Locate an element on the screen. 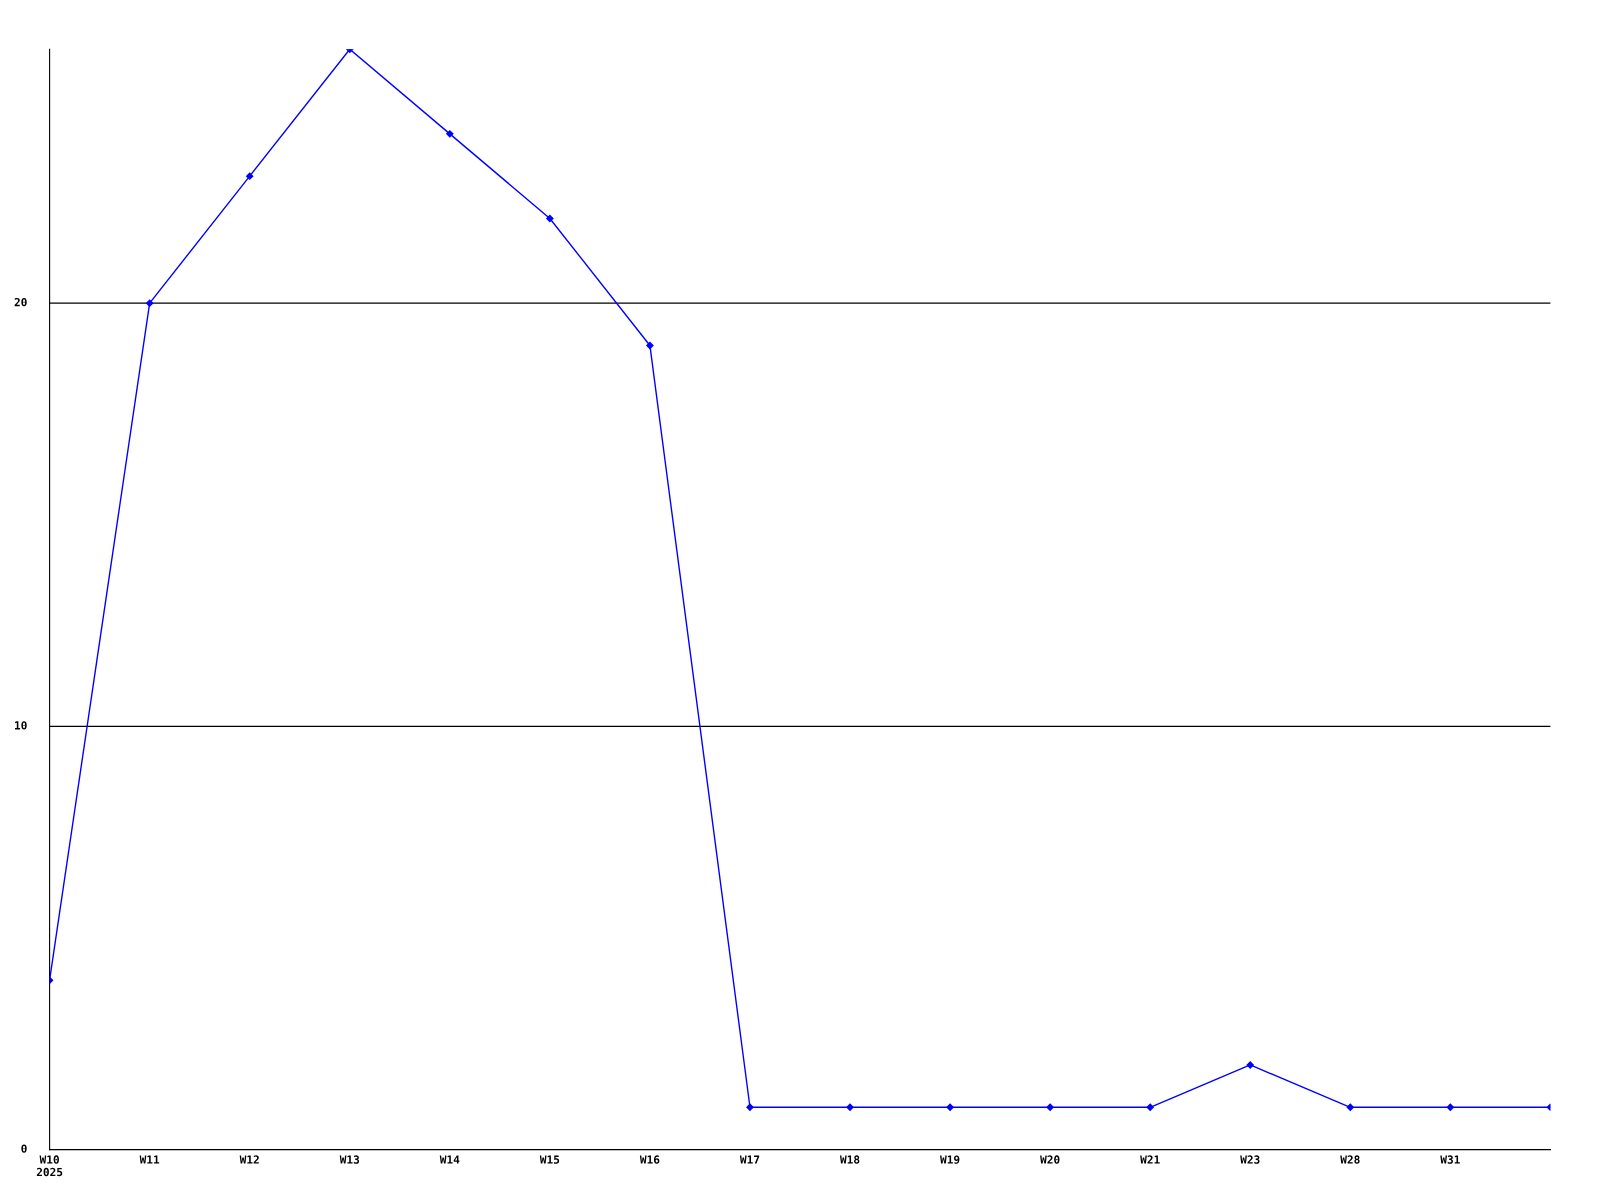 Image resolution: width=1600 pixels, height=1200 pixels. x-tick-label: W14 is located at coordinates (449, 1159).